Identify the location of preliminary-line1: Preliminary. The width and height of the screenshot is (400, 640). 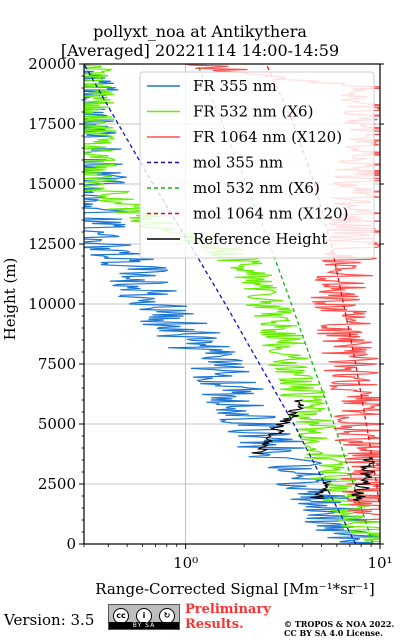
(228, 609).